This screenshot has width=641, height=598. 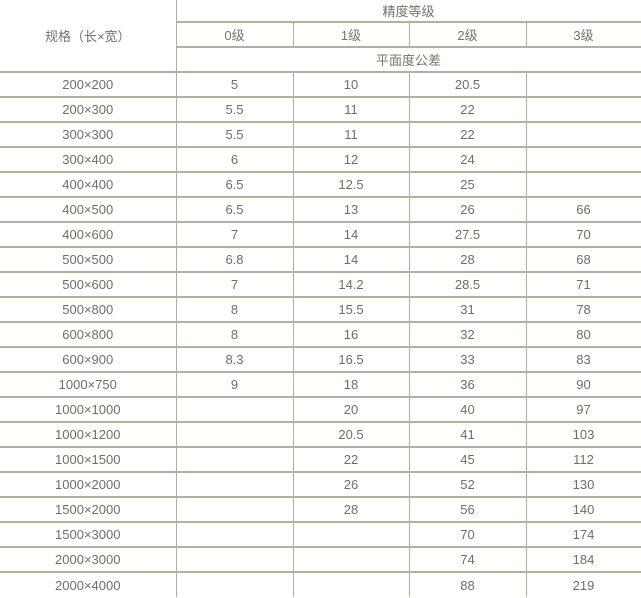 I want to click on grade-group-header-cell: 精度等级, so click(x=408, y=11).